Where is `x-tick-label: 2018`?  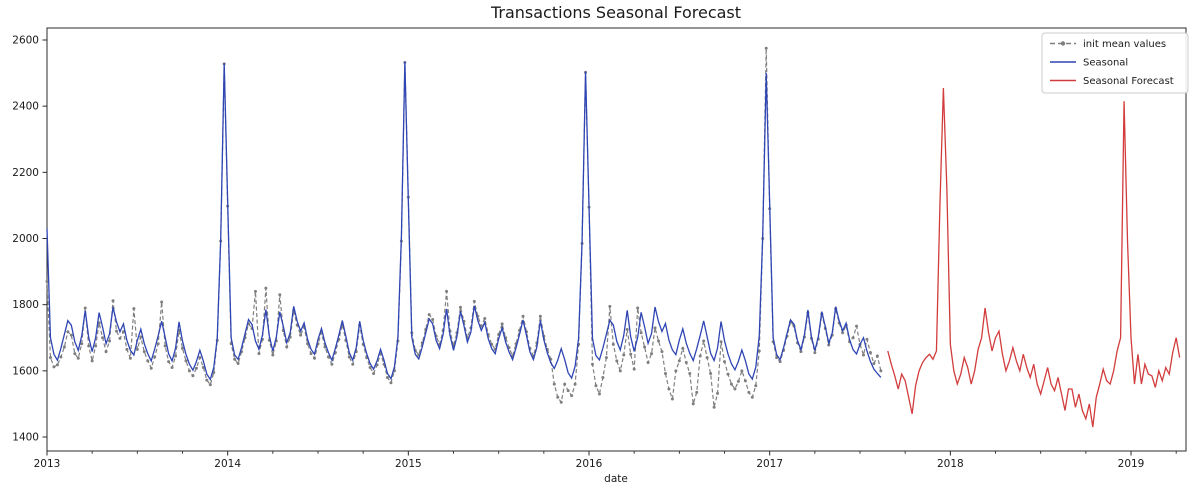
x-tick-label: 2018 is located at coordinates (950, 464).